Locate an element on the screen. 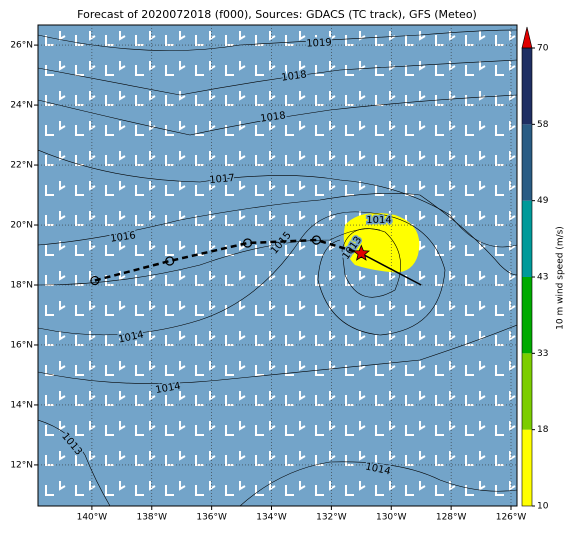 The image size is (575, 533). y-tick-label: 18°N is located at coordinates (21, 285).